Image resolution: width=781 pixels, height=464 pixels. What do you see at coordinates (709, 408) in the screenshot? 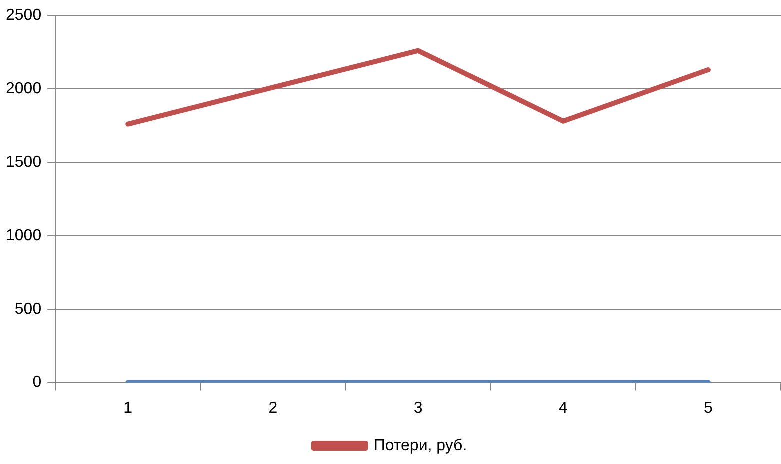
I see `x-tick-label: 5` at bounding box center [709, 408].